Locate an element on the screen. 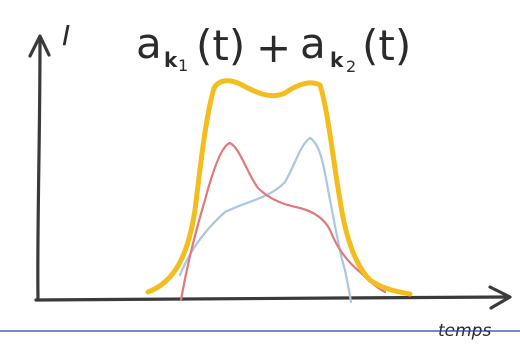 This screenshot has height=354, width=520. formula: a k 1 (t) + a k 2 (t) is located at coordinates (273, 47).